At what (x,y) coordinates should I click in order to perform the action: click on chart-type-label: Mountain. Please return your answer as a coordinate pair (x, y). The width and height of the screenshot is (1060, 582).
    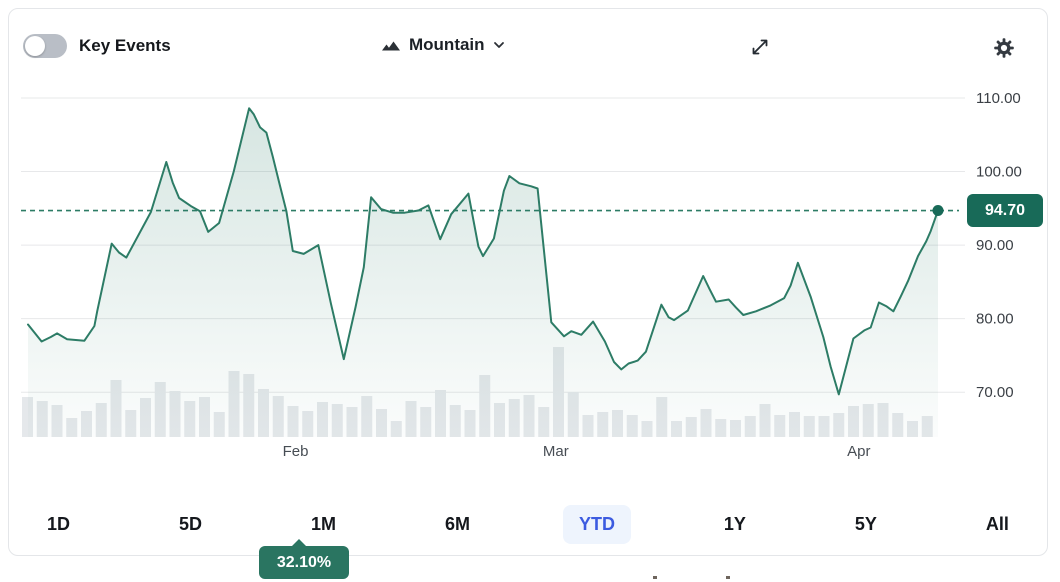
    Looking at the image, I should click on (447, 44).